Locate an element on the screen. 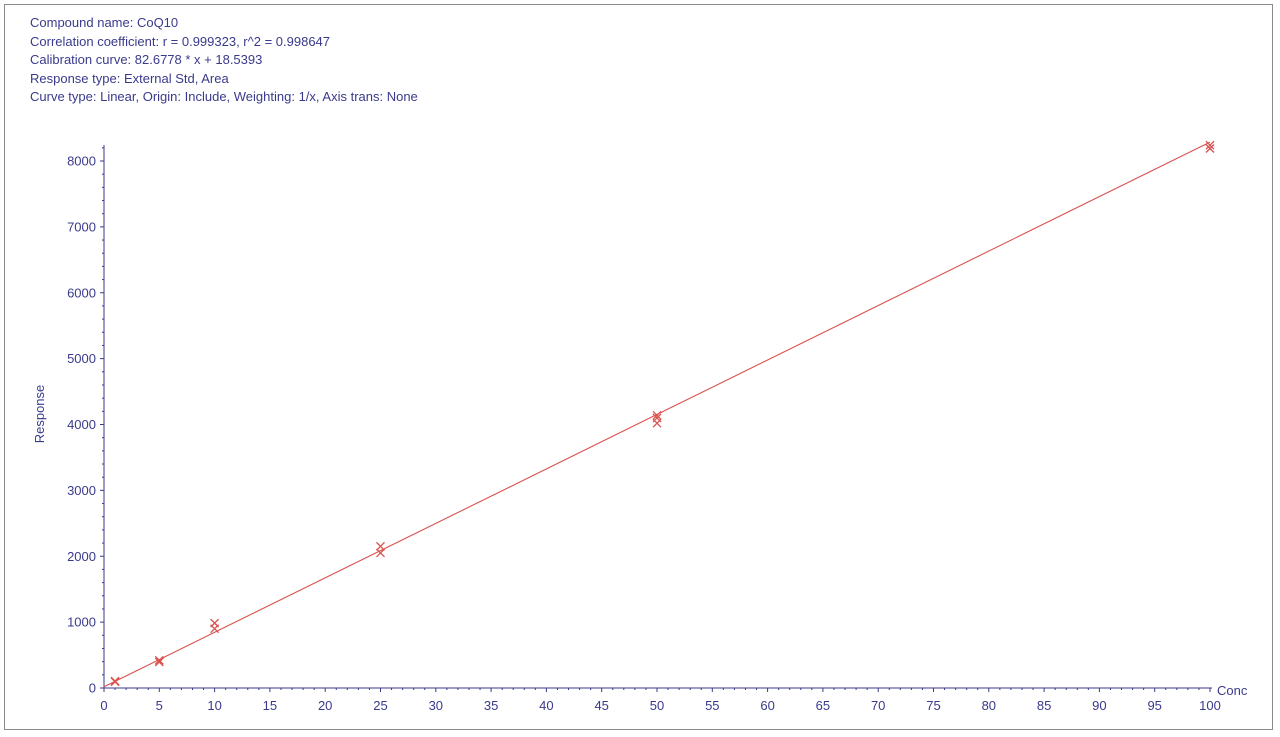  calibration-curve: Calibration curve: 82.6778 * x + 18.5393 is located at coordinates (146, 60).